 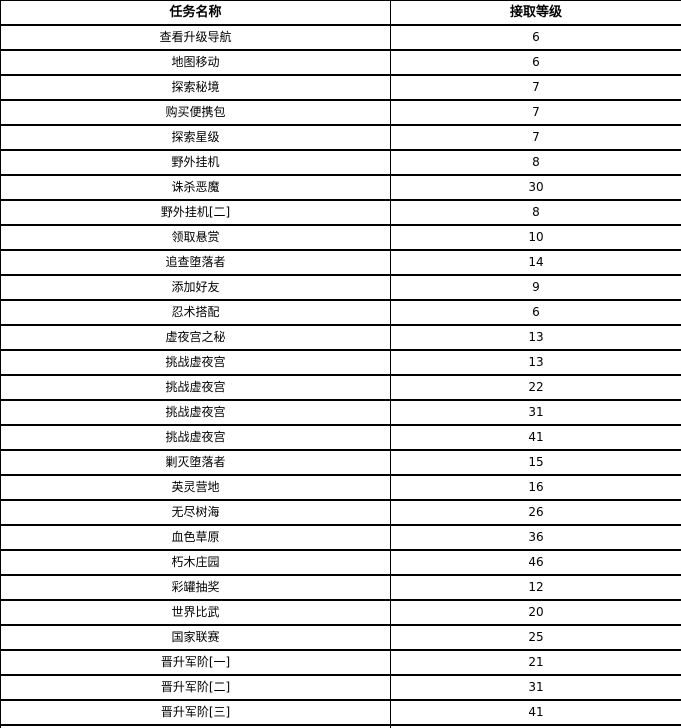 I want to click on task-name-cell: 彩罐抽奖, so click(x=195, y=587).